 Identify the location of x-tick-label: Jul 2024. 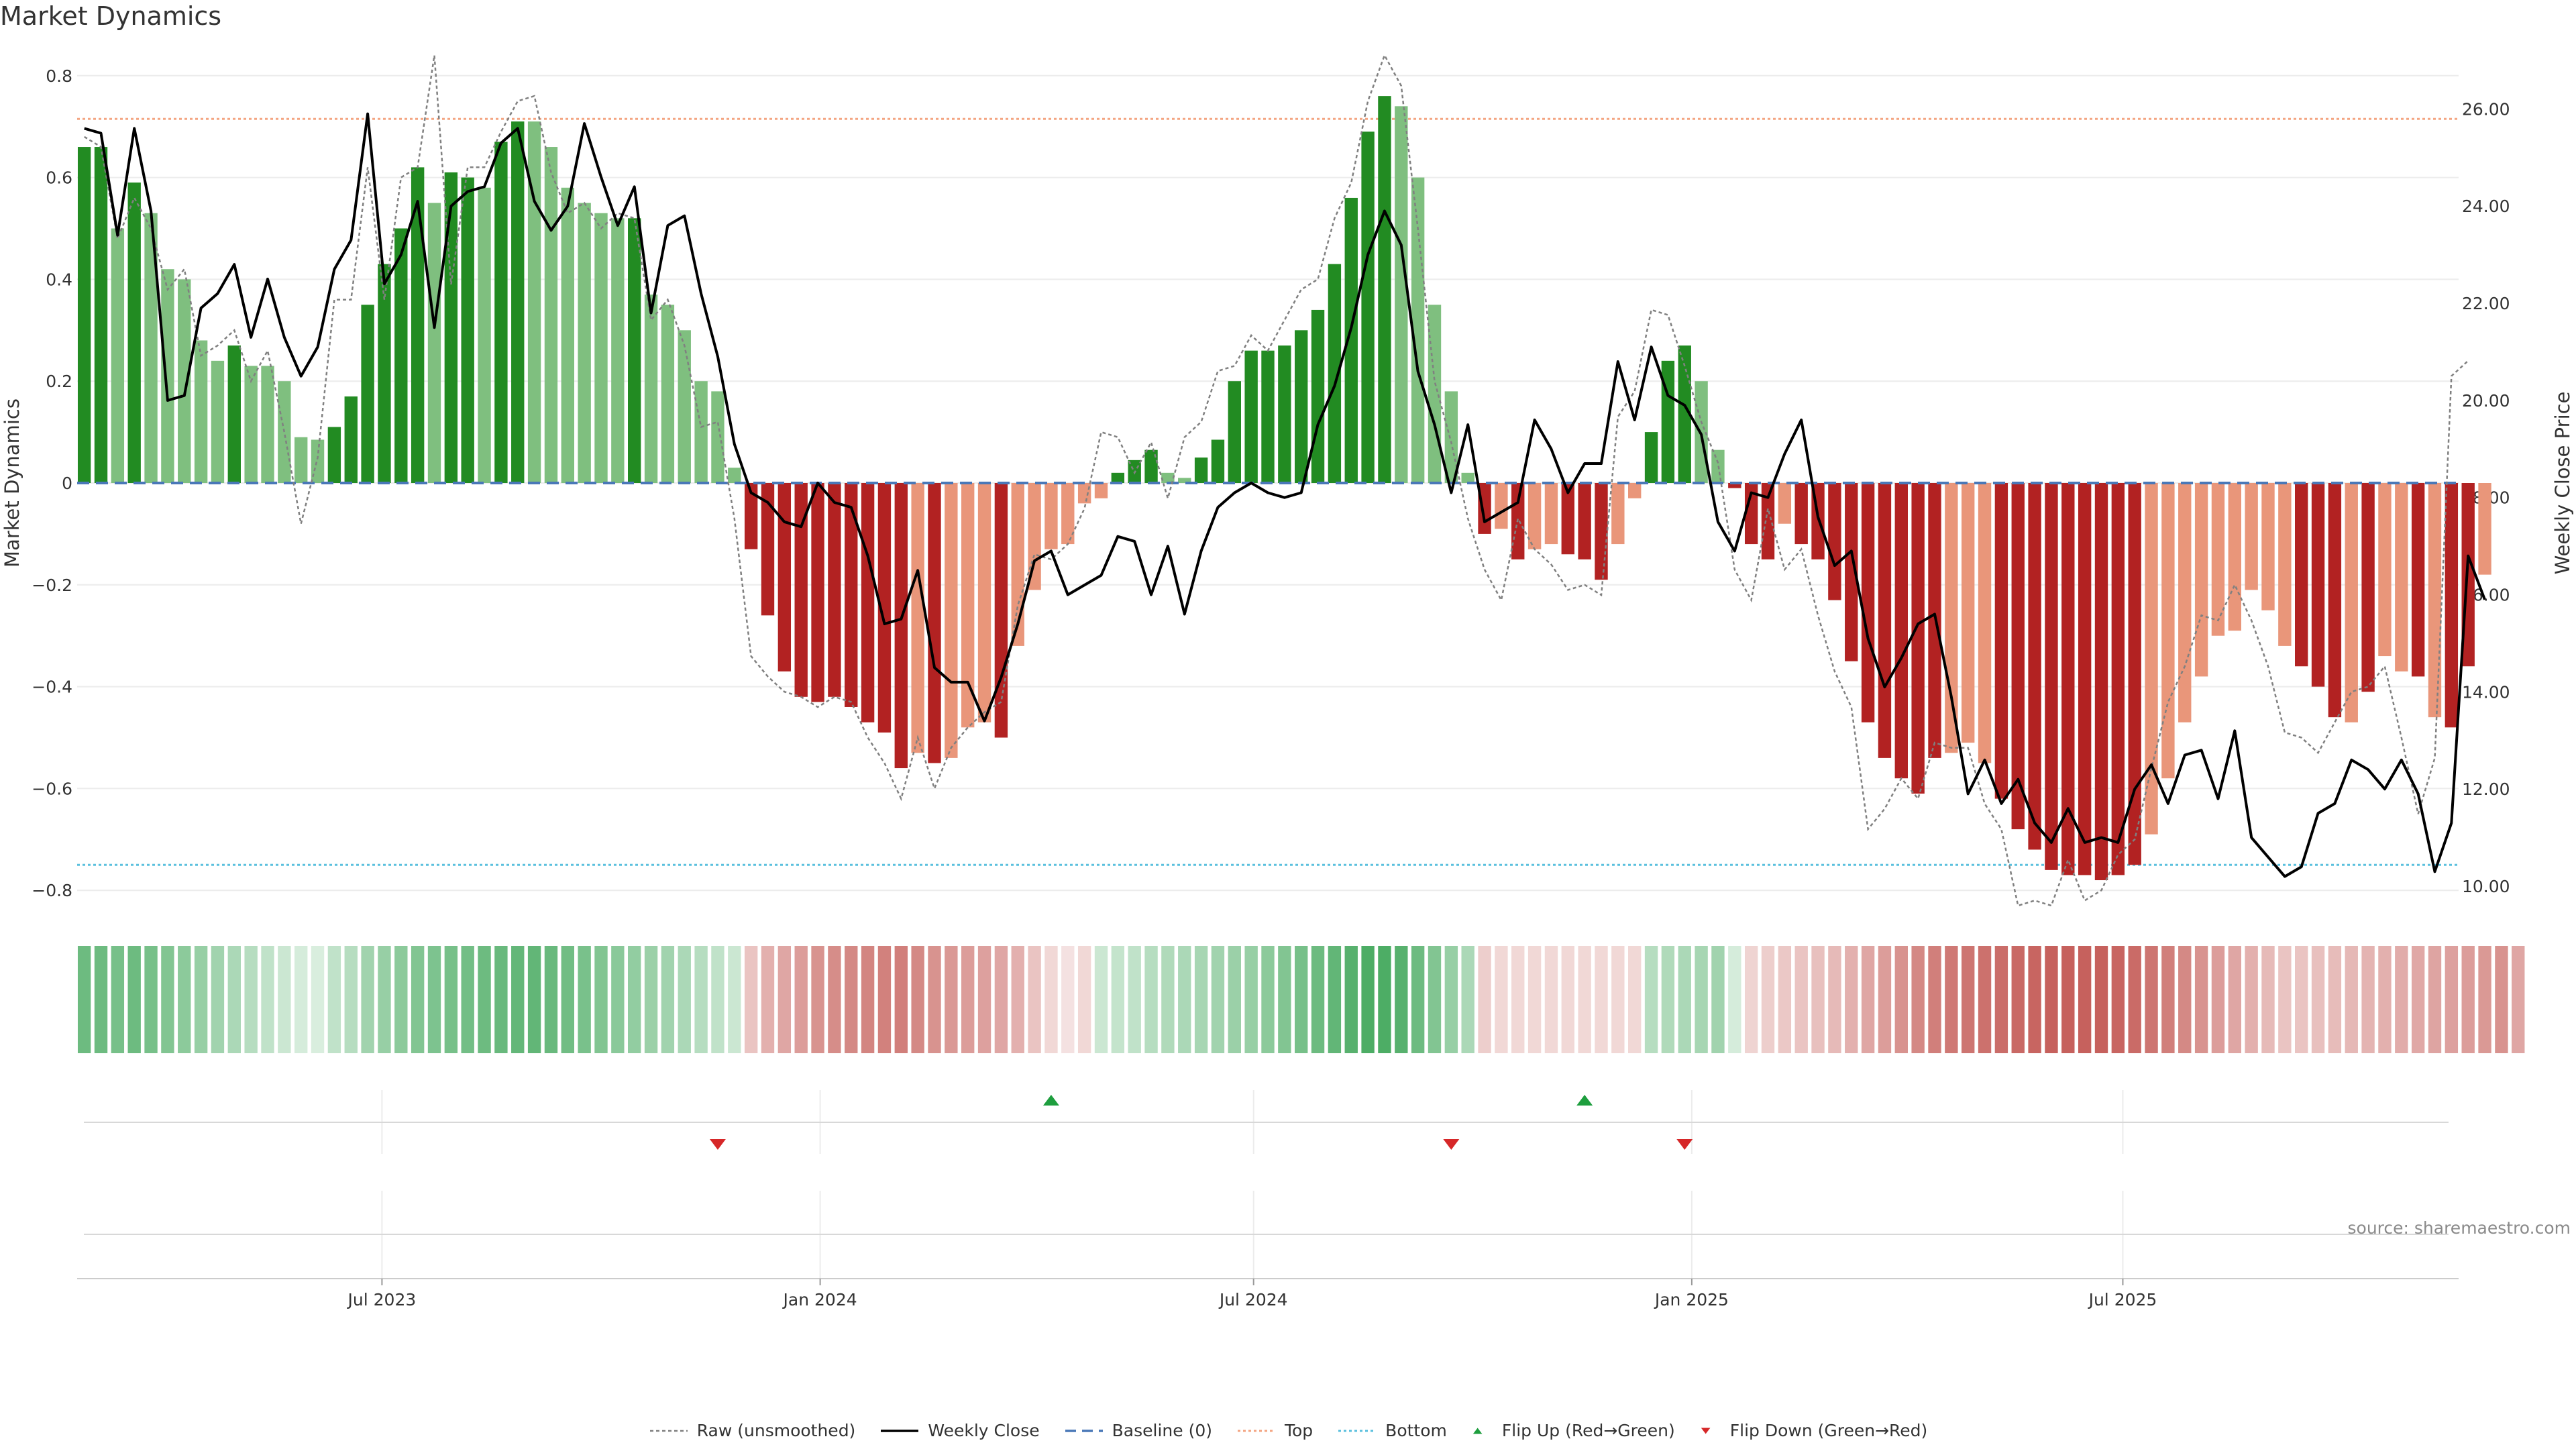
(1253, 1299).